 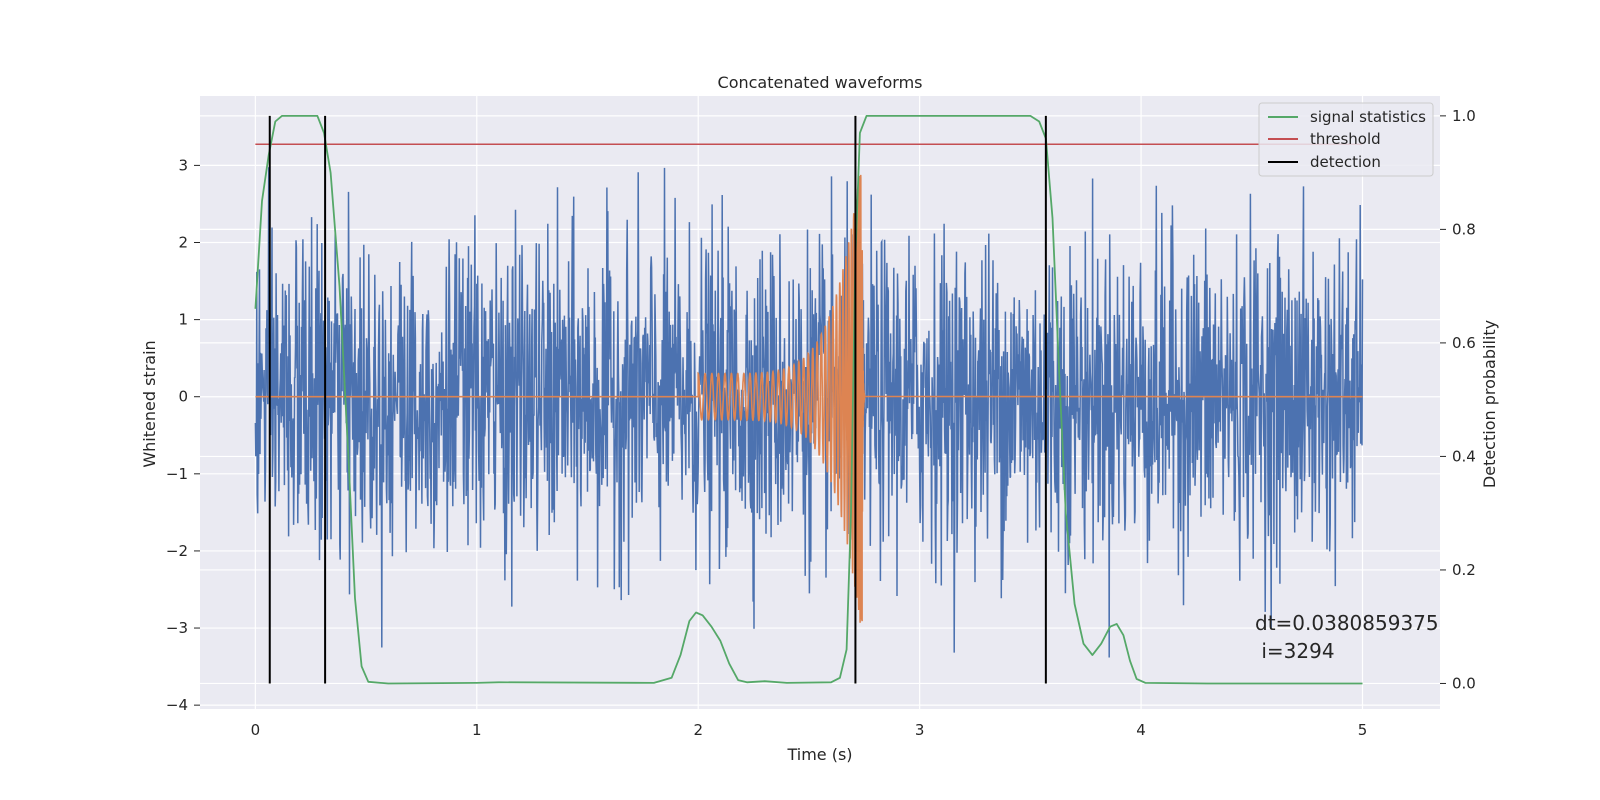 What do you see at coordinates (149, 403) in the screenshot?
I see `y-axis-label-left: Whitened strain` at bounding box center [149, 403].